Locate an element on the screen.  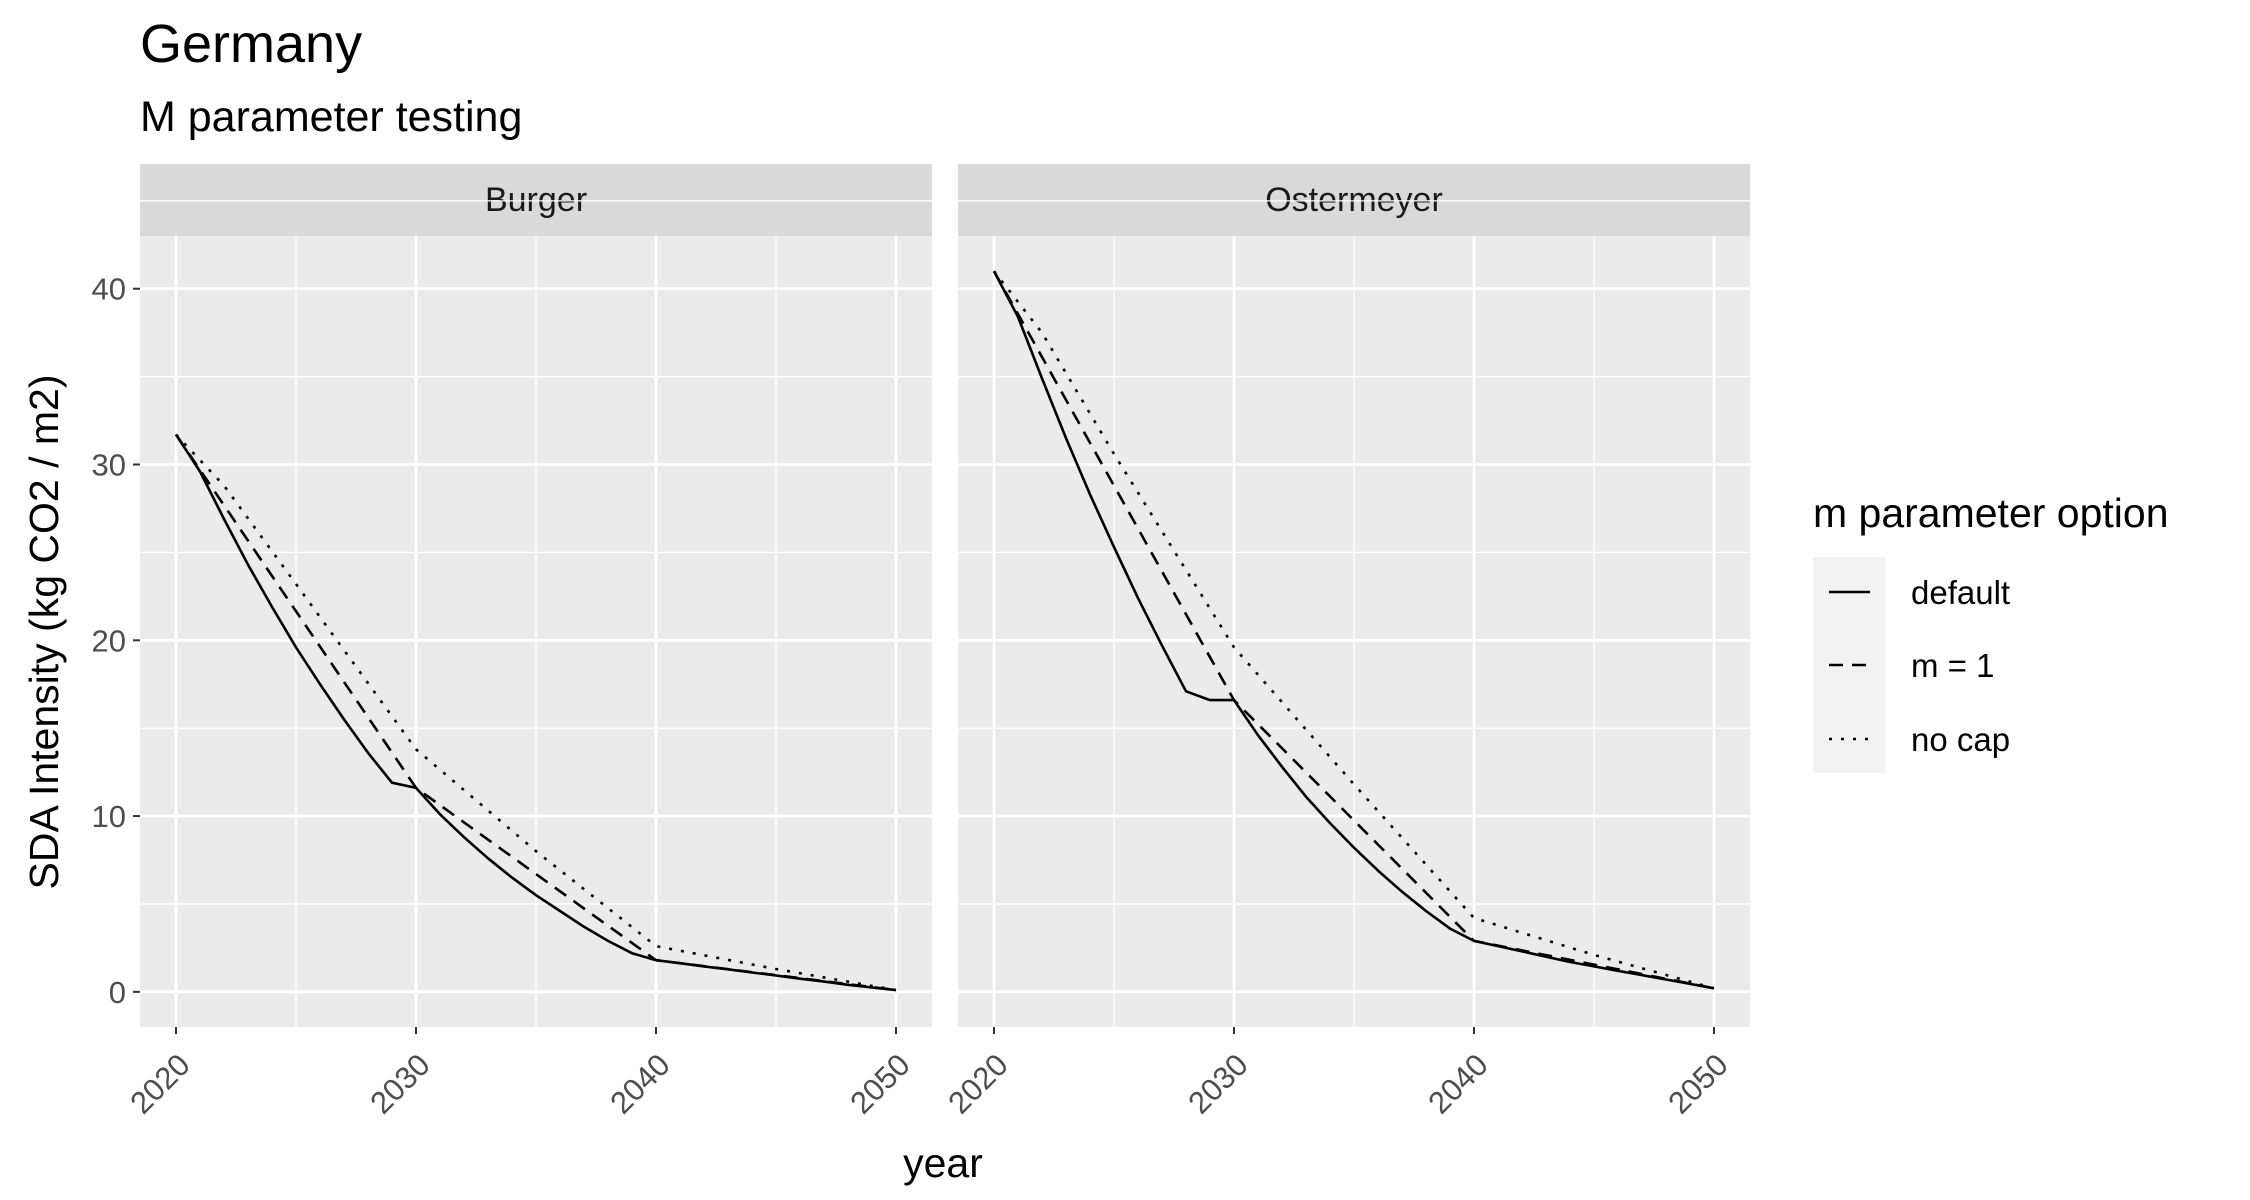
legend-label: m = 1 is located at coordinates (1952, 665).